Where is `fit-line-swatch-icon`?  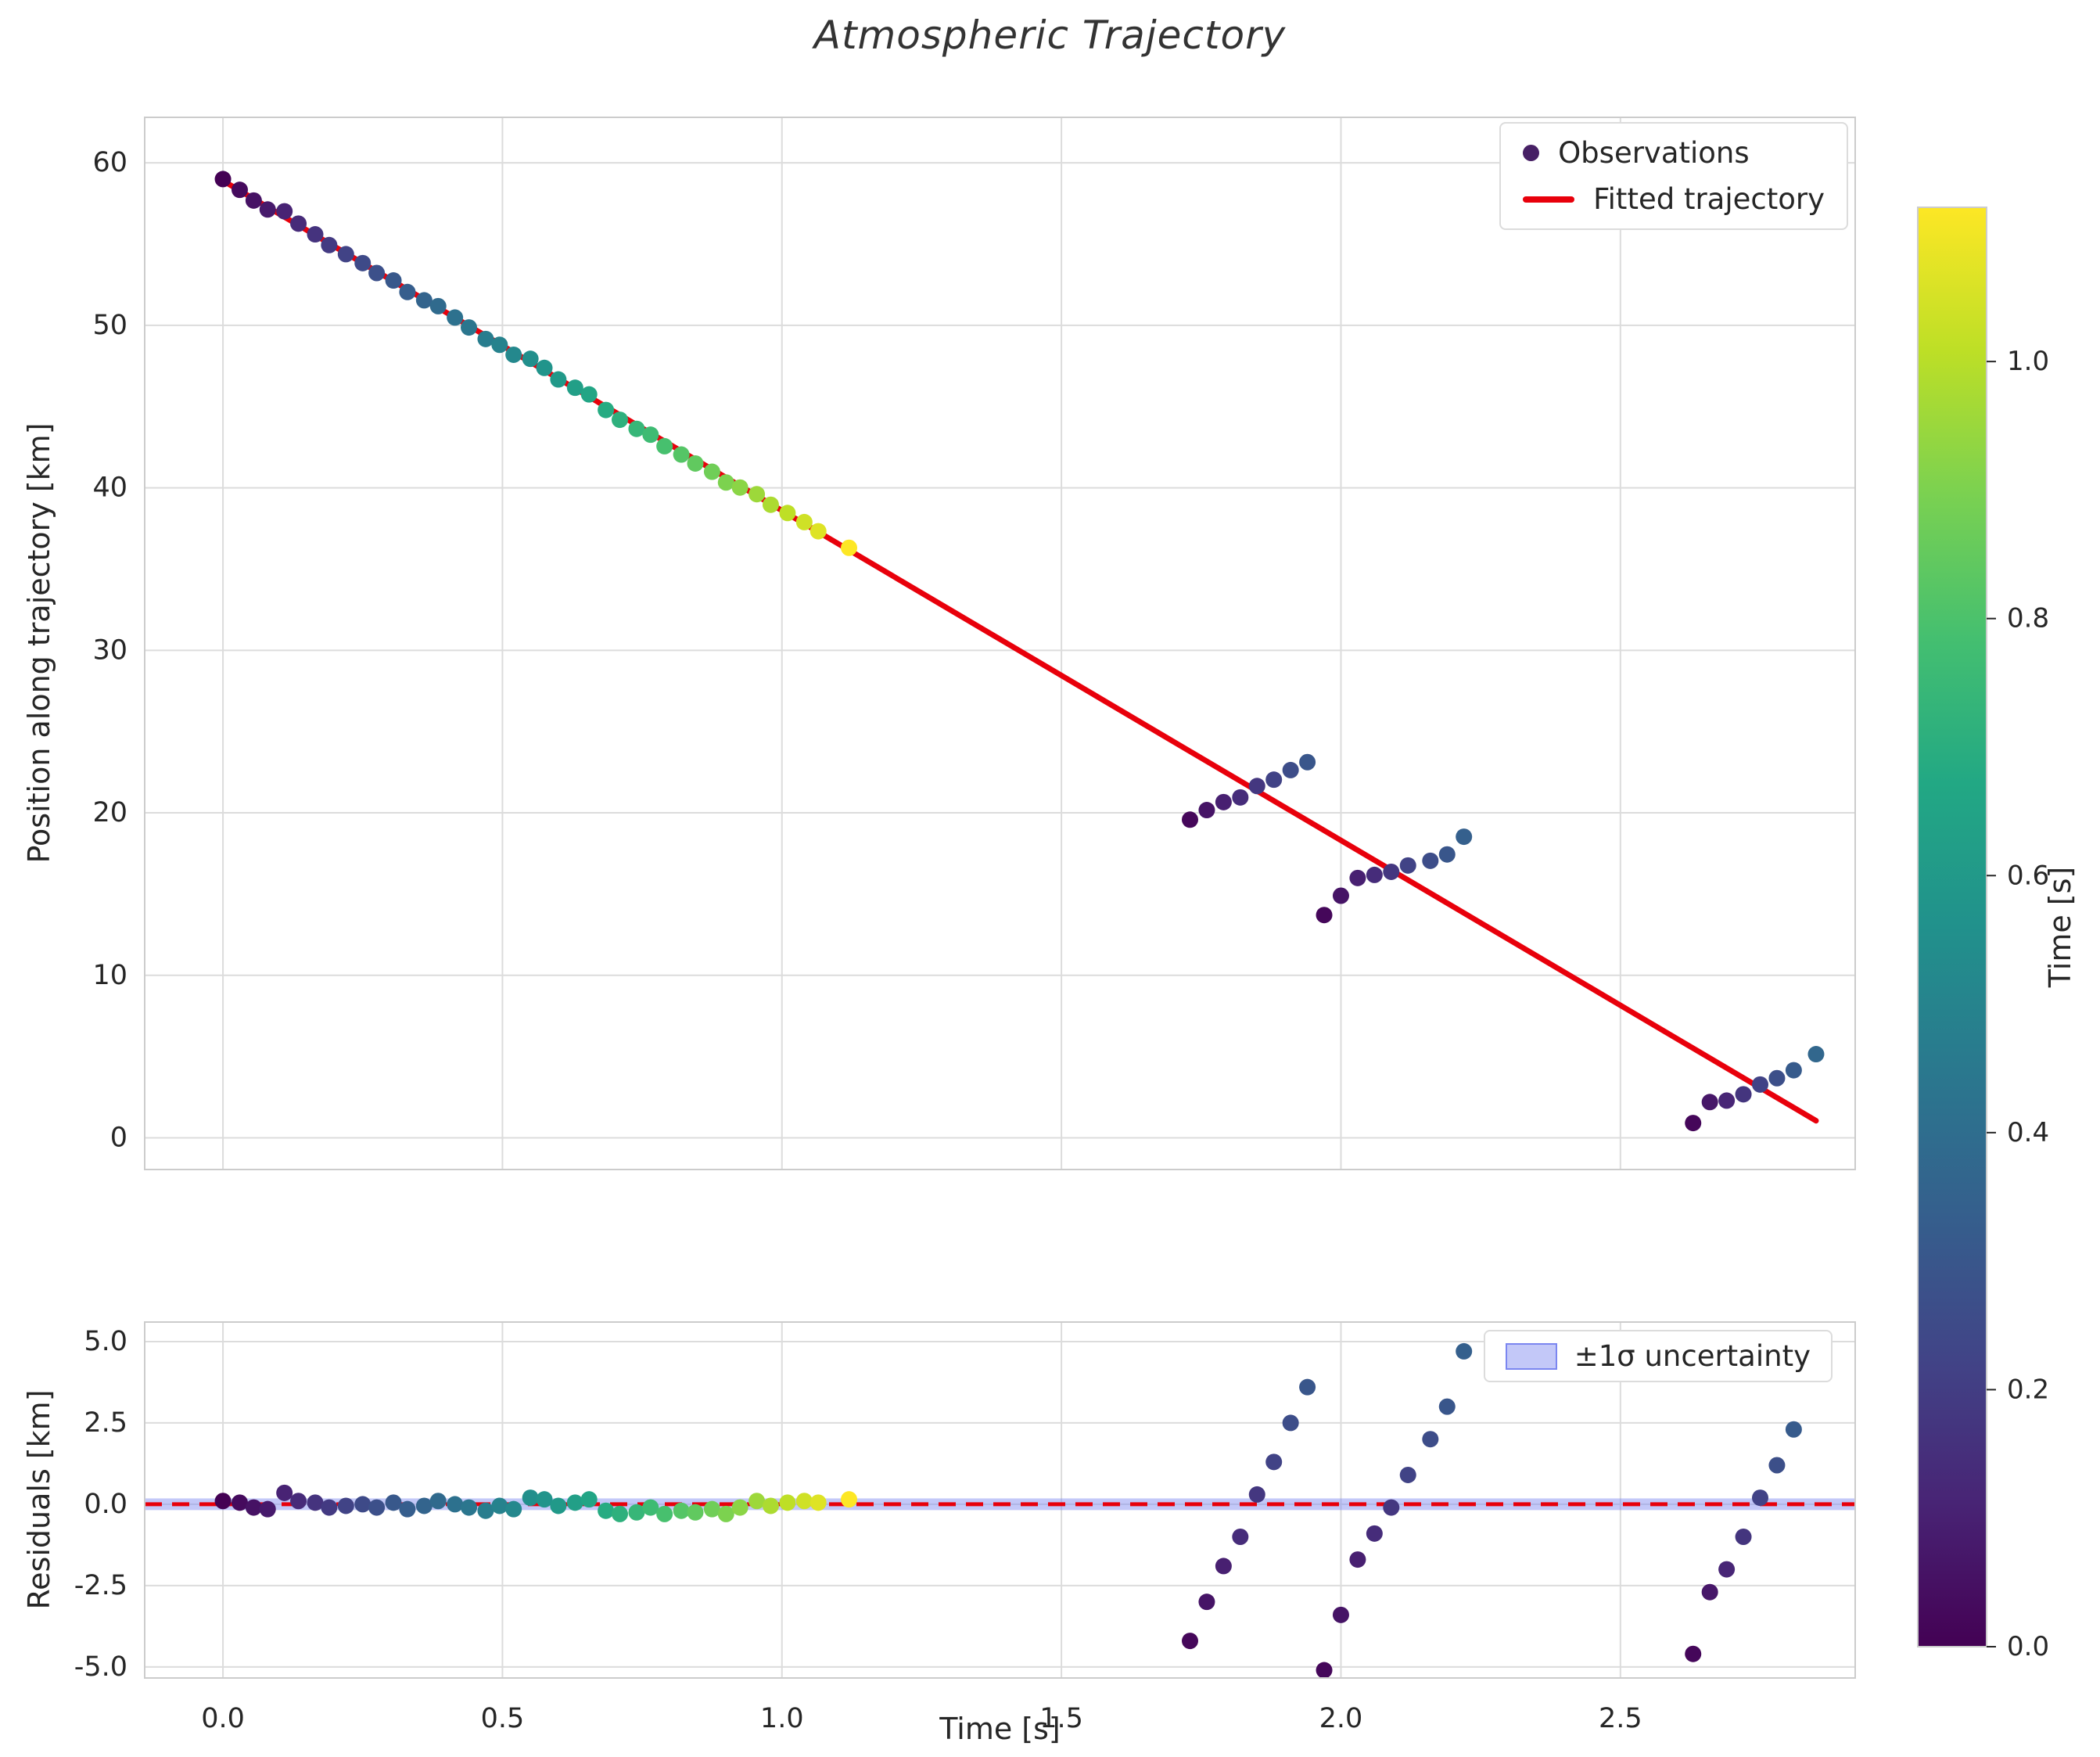
fit-line-swatch-icon is located at coordinates (1549, 200).